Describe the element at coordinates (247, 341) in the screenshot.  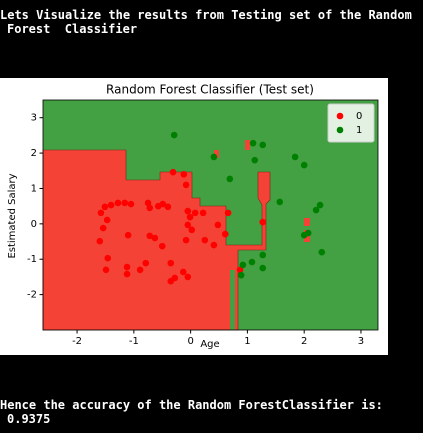
I see `x-tick-label: 1` at that location.